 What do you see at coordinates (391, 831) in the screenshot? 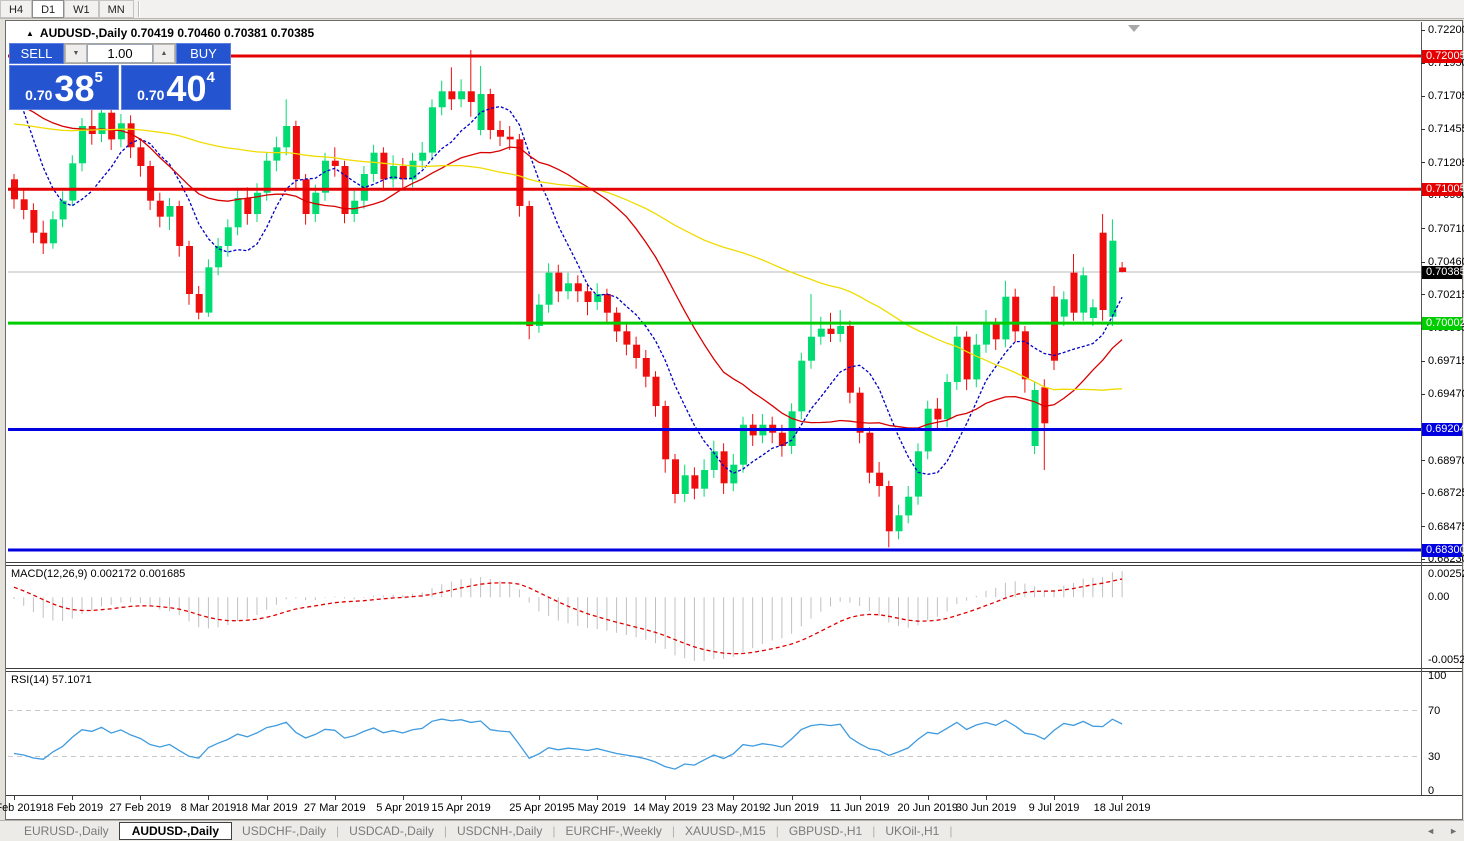
I see `chart-tab-USDCAD: USDCAD-,Daily` at bounding box center [391, 831].